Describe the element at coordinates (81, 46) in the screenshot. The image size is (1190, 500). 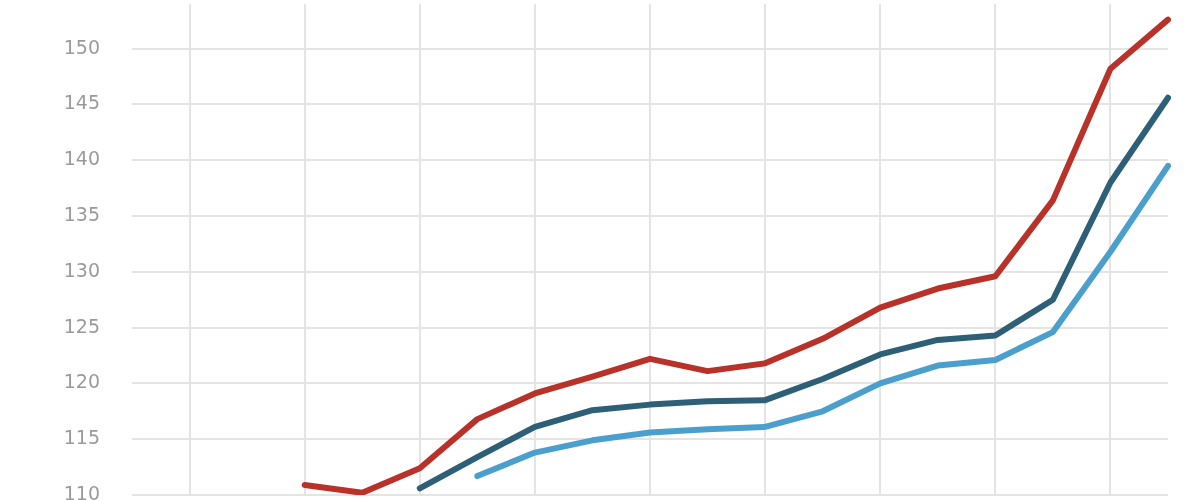
I see `y-tick-label: 150` at that location.